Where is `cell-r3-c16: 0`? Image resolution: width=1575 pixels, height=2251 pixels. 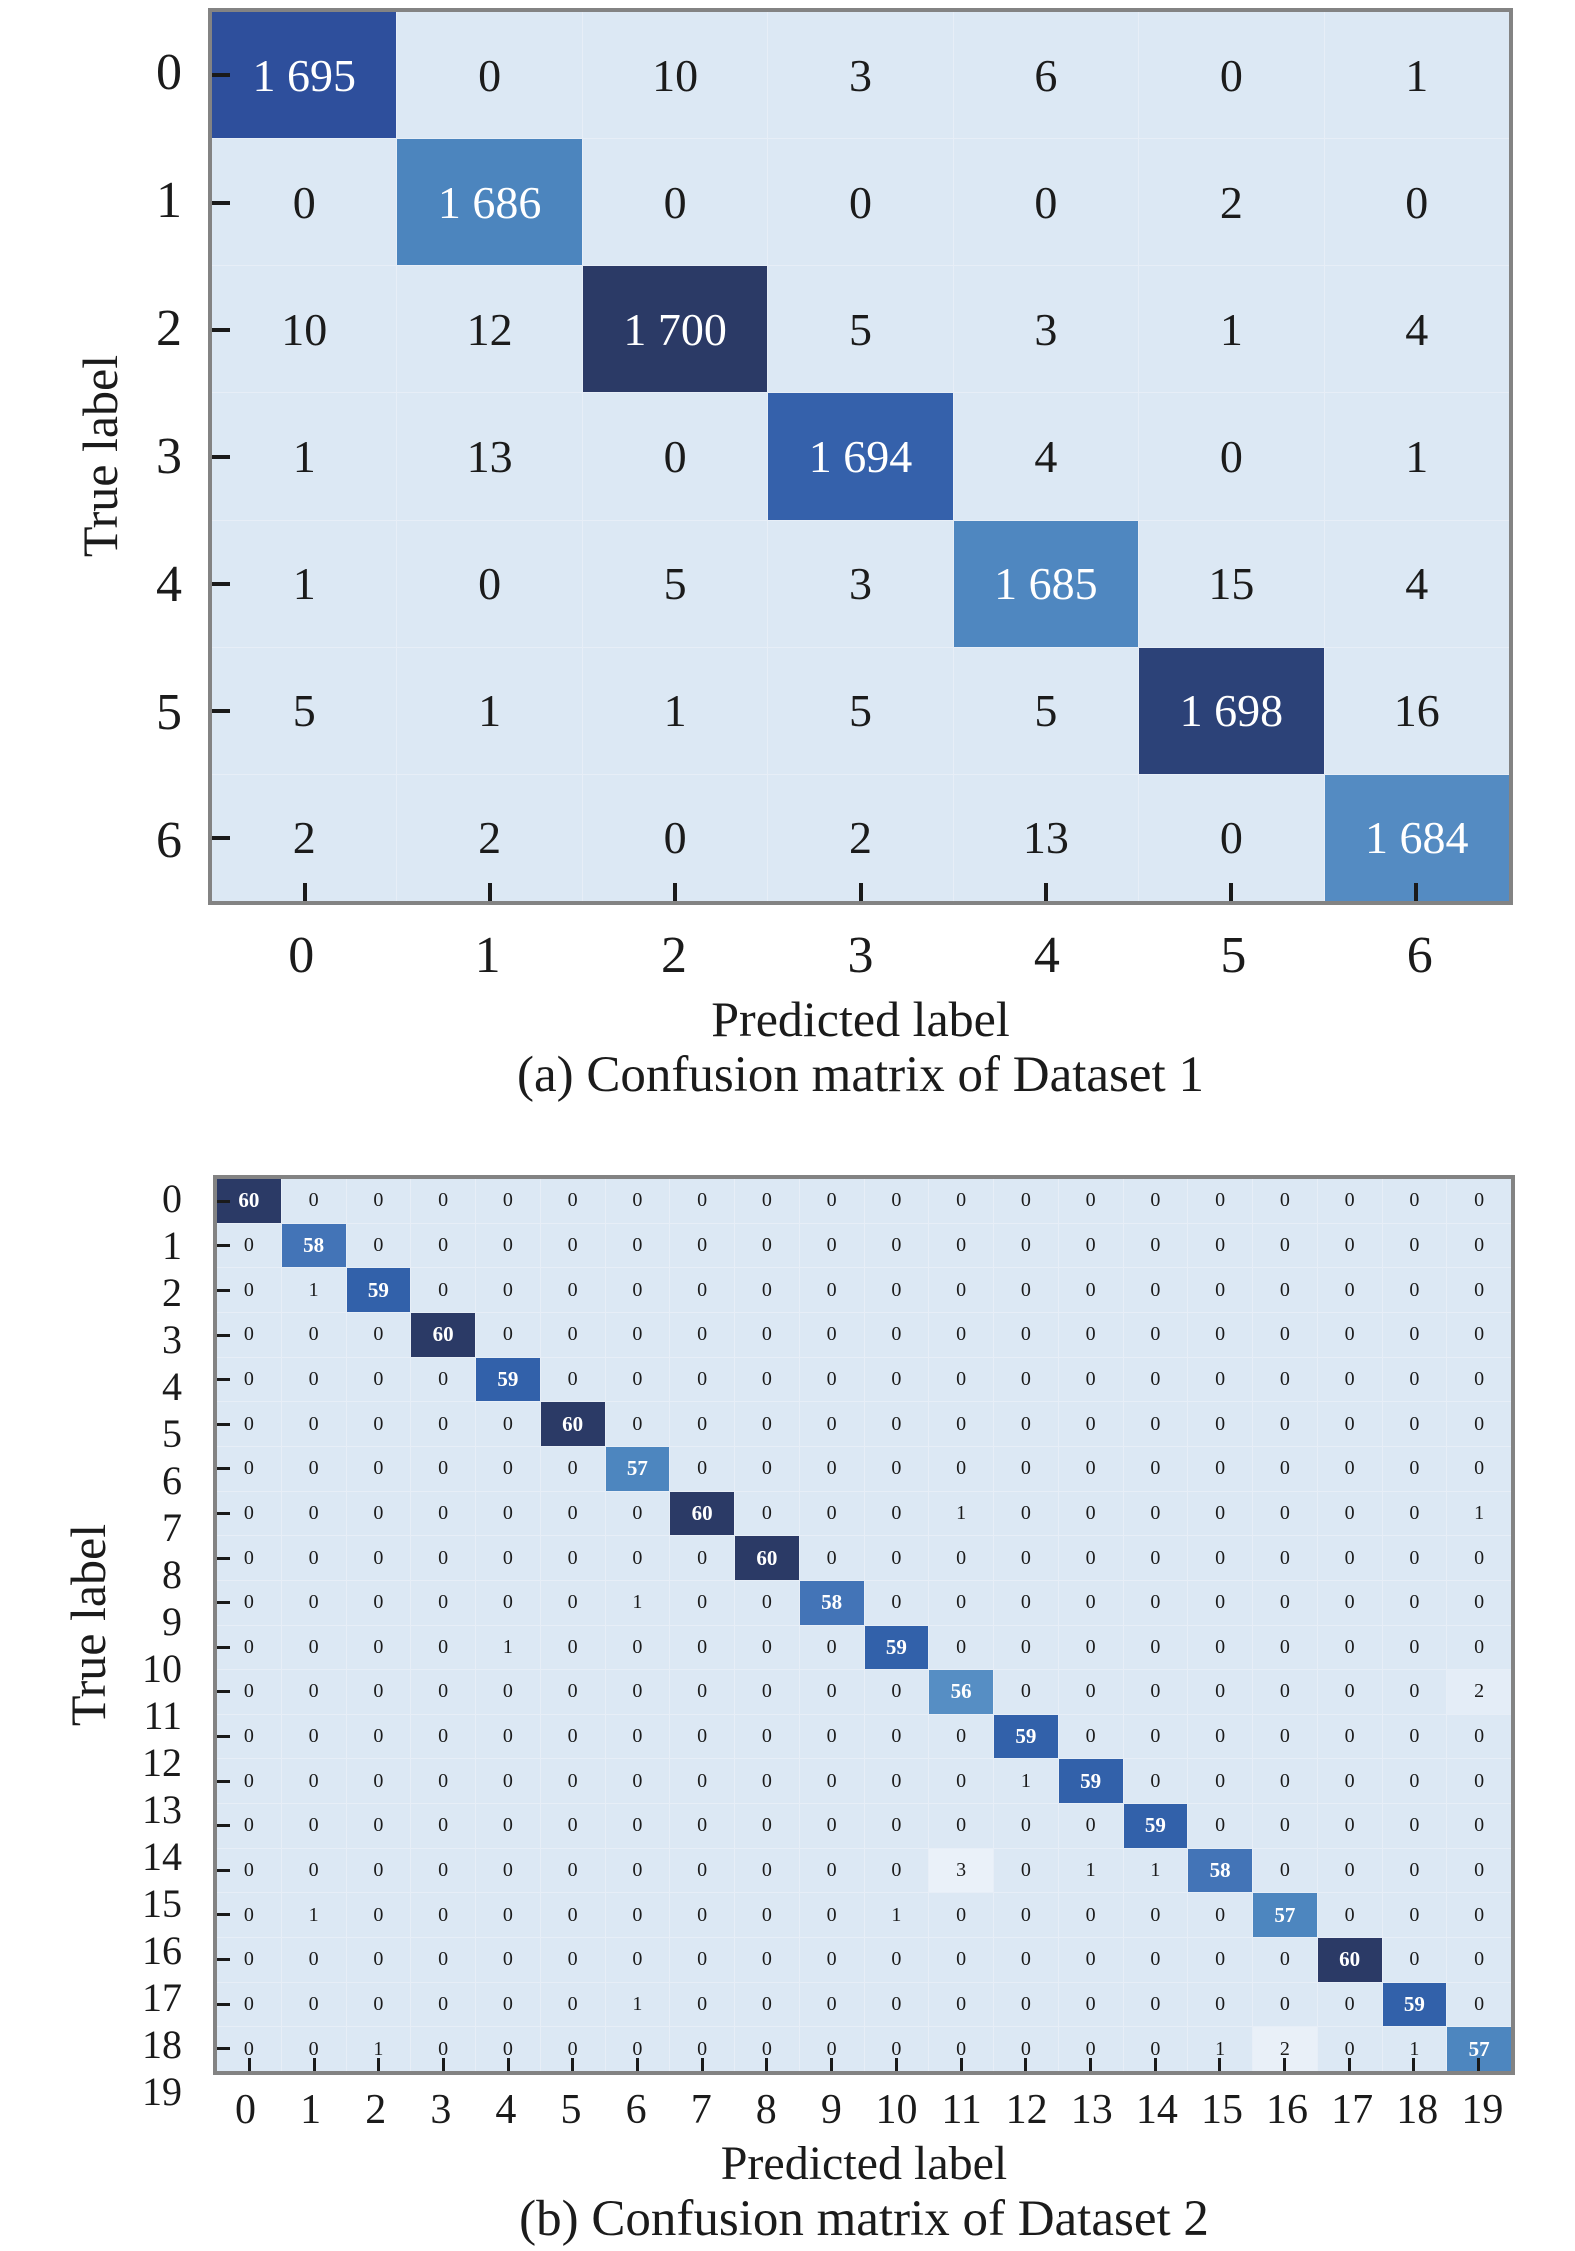
cell-r3-c16: 0 is located at coordinates (1285, 1334).